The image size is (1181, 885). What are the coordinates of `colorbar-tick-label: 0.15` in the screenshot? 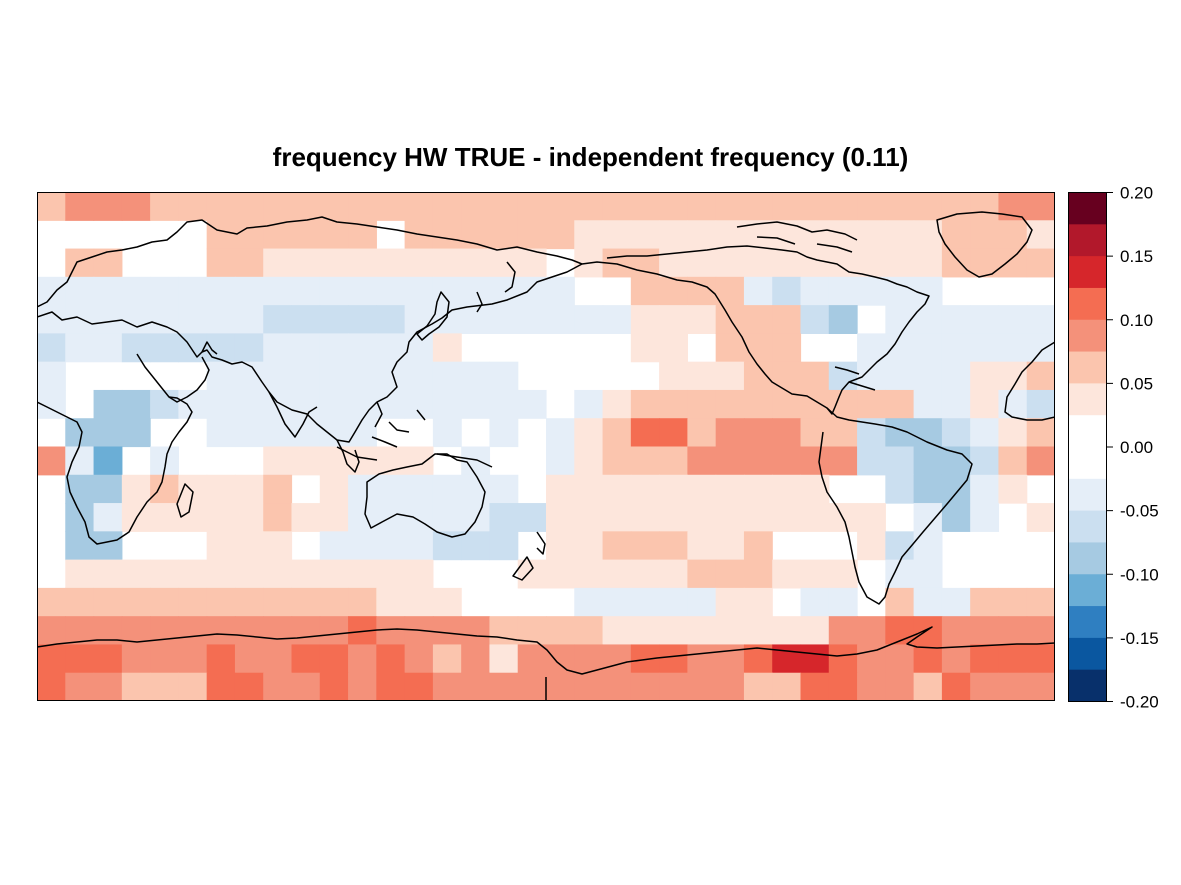 It's located at (1136, 256).